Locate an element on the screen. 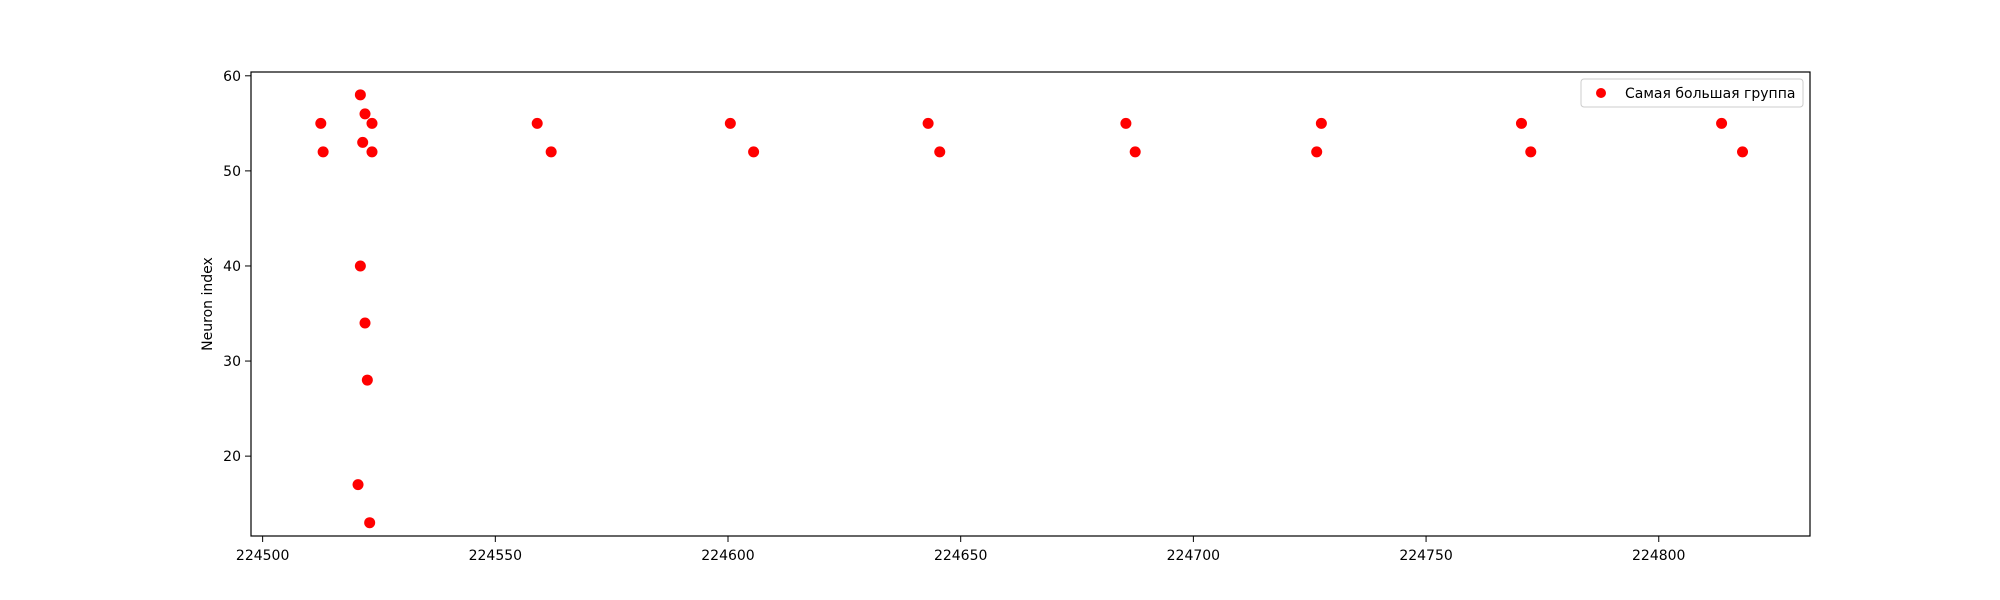 The image size is (2000, 600). legend: Самая большая группа is located at coordinates (1692, 93).